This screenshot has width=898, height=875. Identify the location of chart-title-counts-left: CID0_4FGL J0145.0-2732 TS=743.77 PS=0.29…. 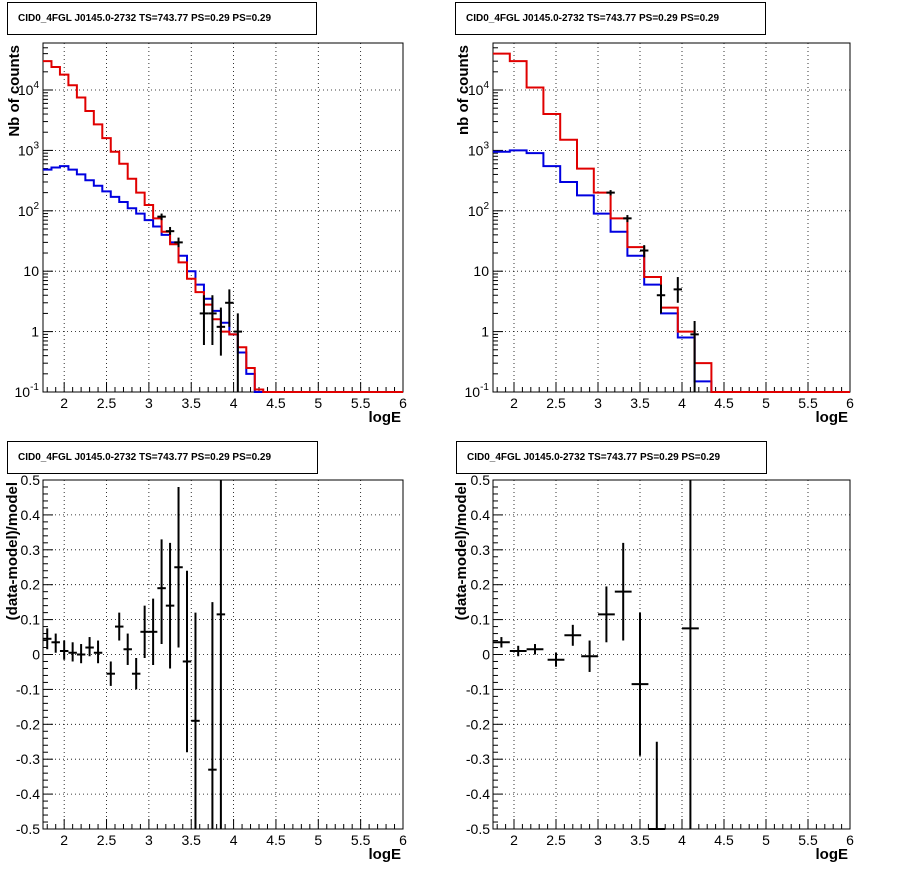
(162, 18).